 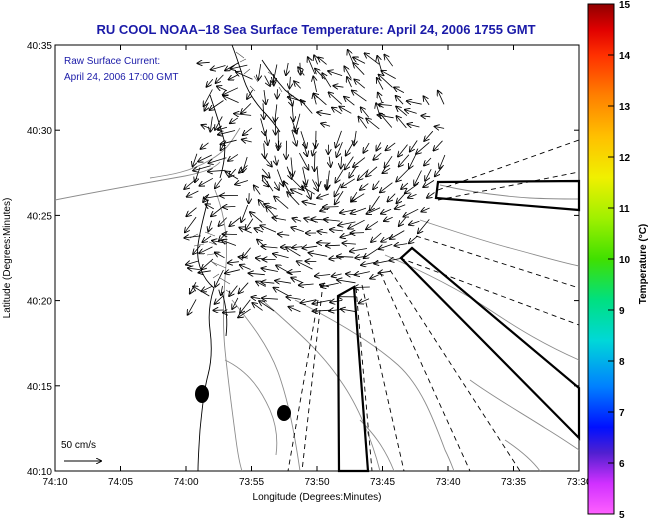 What do you see at coordinates (622, 464) in the screenshot?
I see `colorbar-tick-label: 6` at bounding box center [622, 464].